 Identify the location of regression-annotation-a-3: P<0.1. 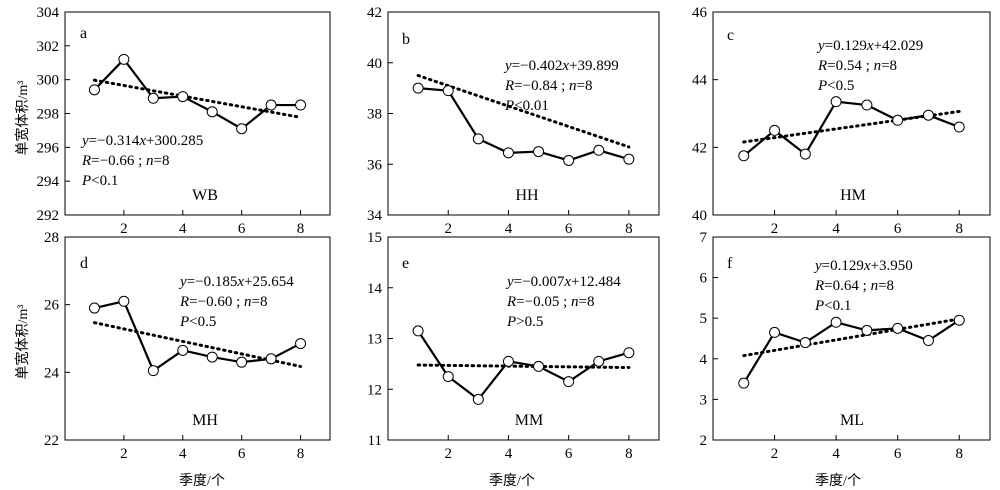
(99, 181).